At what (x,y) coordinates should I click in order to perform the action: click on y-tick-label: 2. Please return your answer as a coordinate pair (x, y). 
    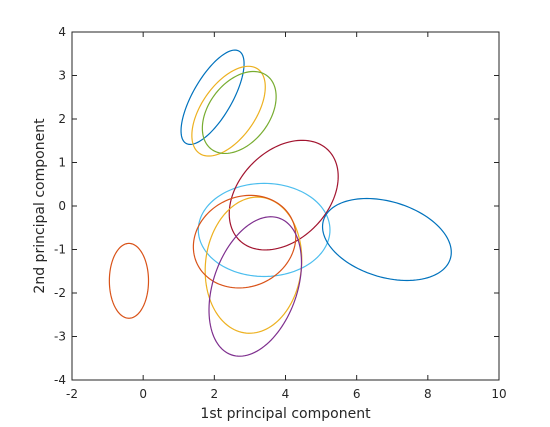
    Looking at the image, I should click on (62, 119).